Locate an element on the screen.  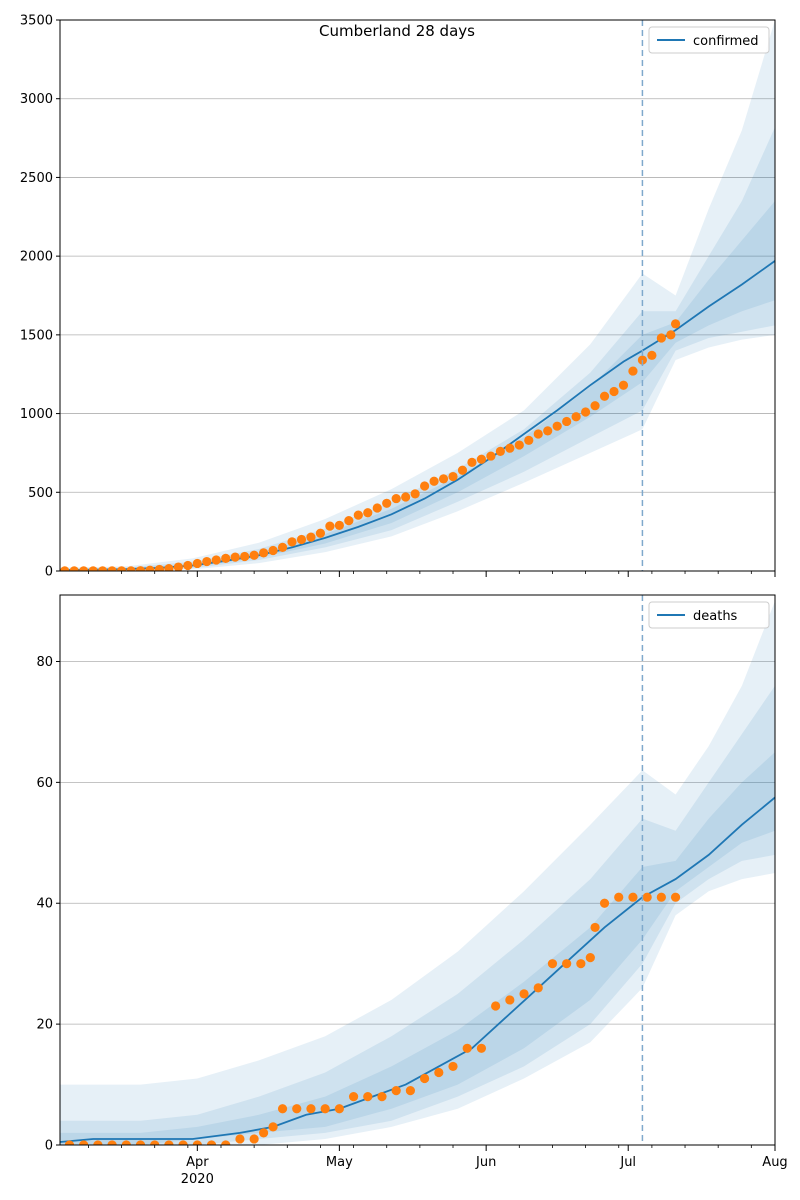
y-tick-label: 3500 is located at coordinates (36, 21).